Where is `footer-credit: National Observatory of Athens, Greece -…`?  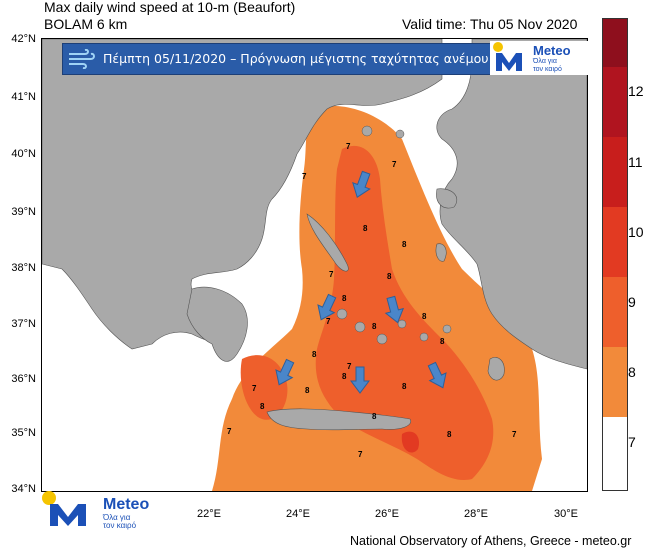
footer-credit: National Observatory of Athens, Greece -… is located at coordinates (491, 541).